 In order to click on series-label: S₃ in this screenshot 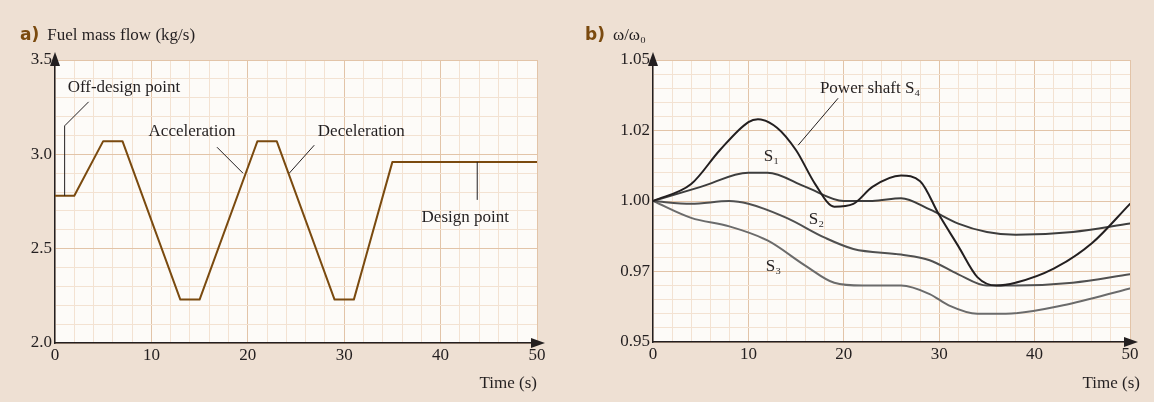, I will do `click(773, 266)`.